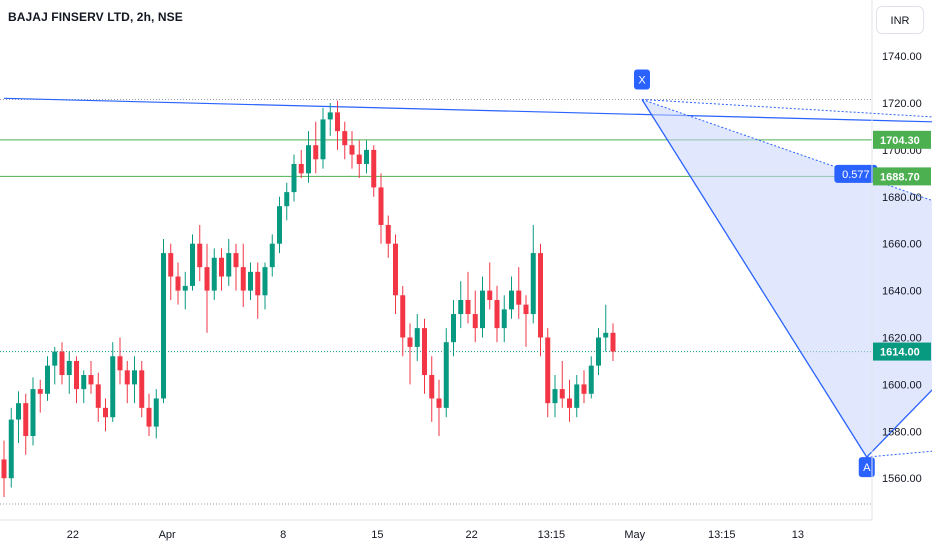  What do you see at coordinates (902, 57) in the screenshot?
I see `y-tick-label: 1740.00` at bounding box center [902, 57].